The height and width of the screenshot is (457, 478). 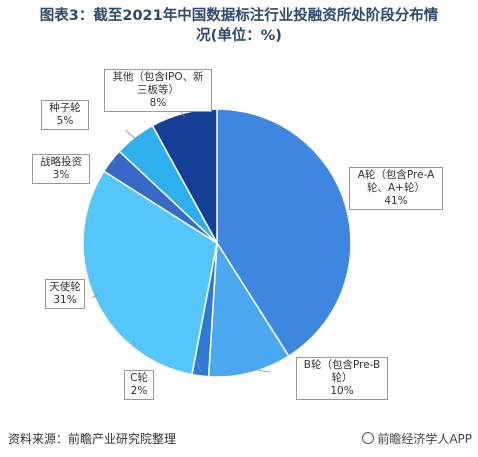 I want to click on slice-label: A轮（包含Pre-A 轮、A+轮） 41%, so click(x=396, y=188).